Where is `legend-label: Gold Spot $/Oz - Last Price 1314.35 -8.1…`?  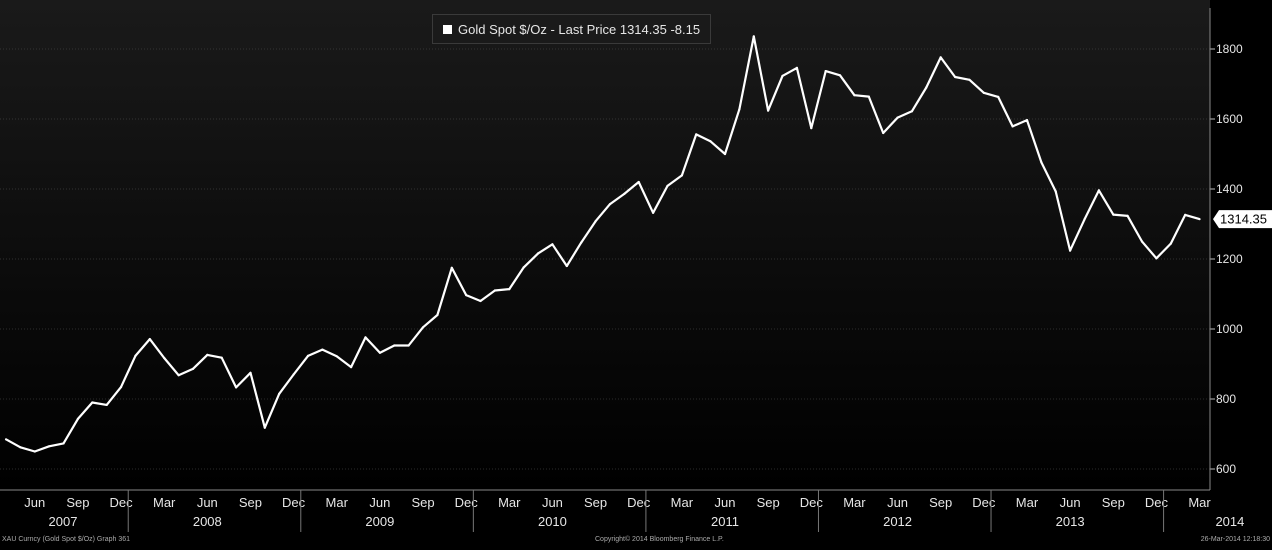 legend-label: Gold Spot $/Oz - Last Price 1314.35 -8.1… is located at coordinates (579, 29).